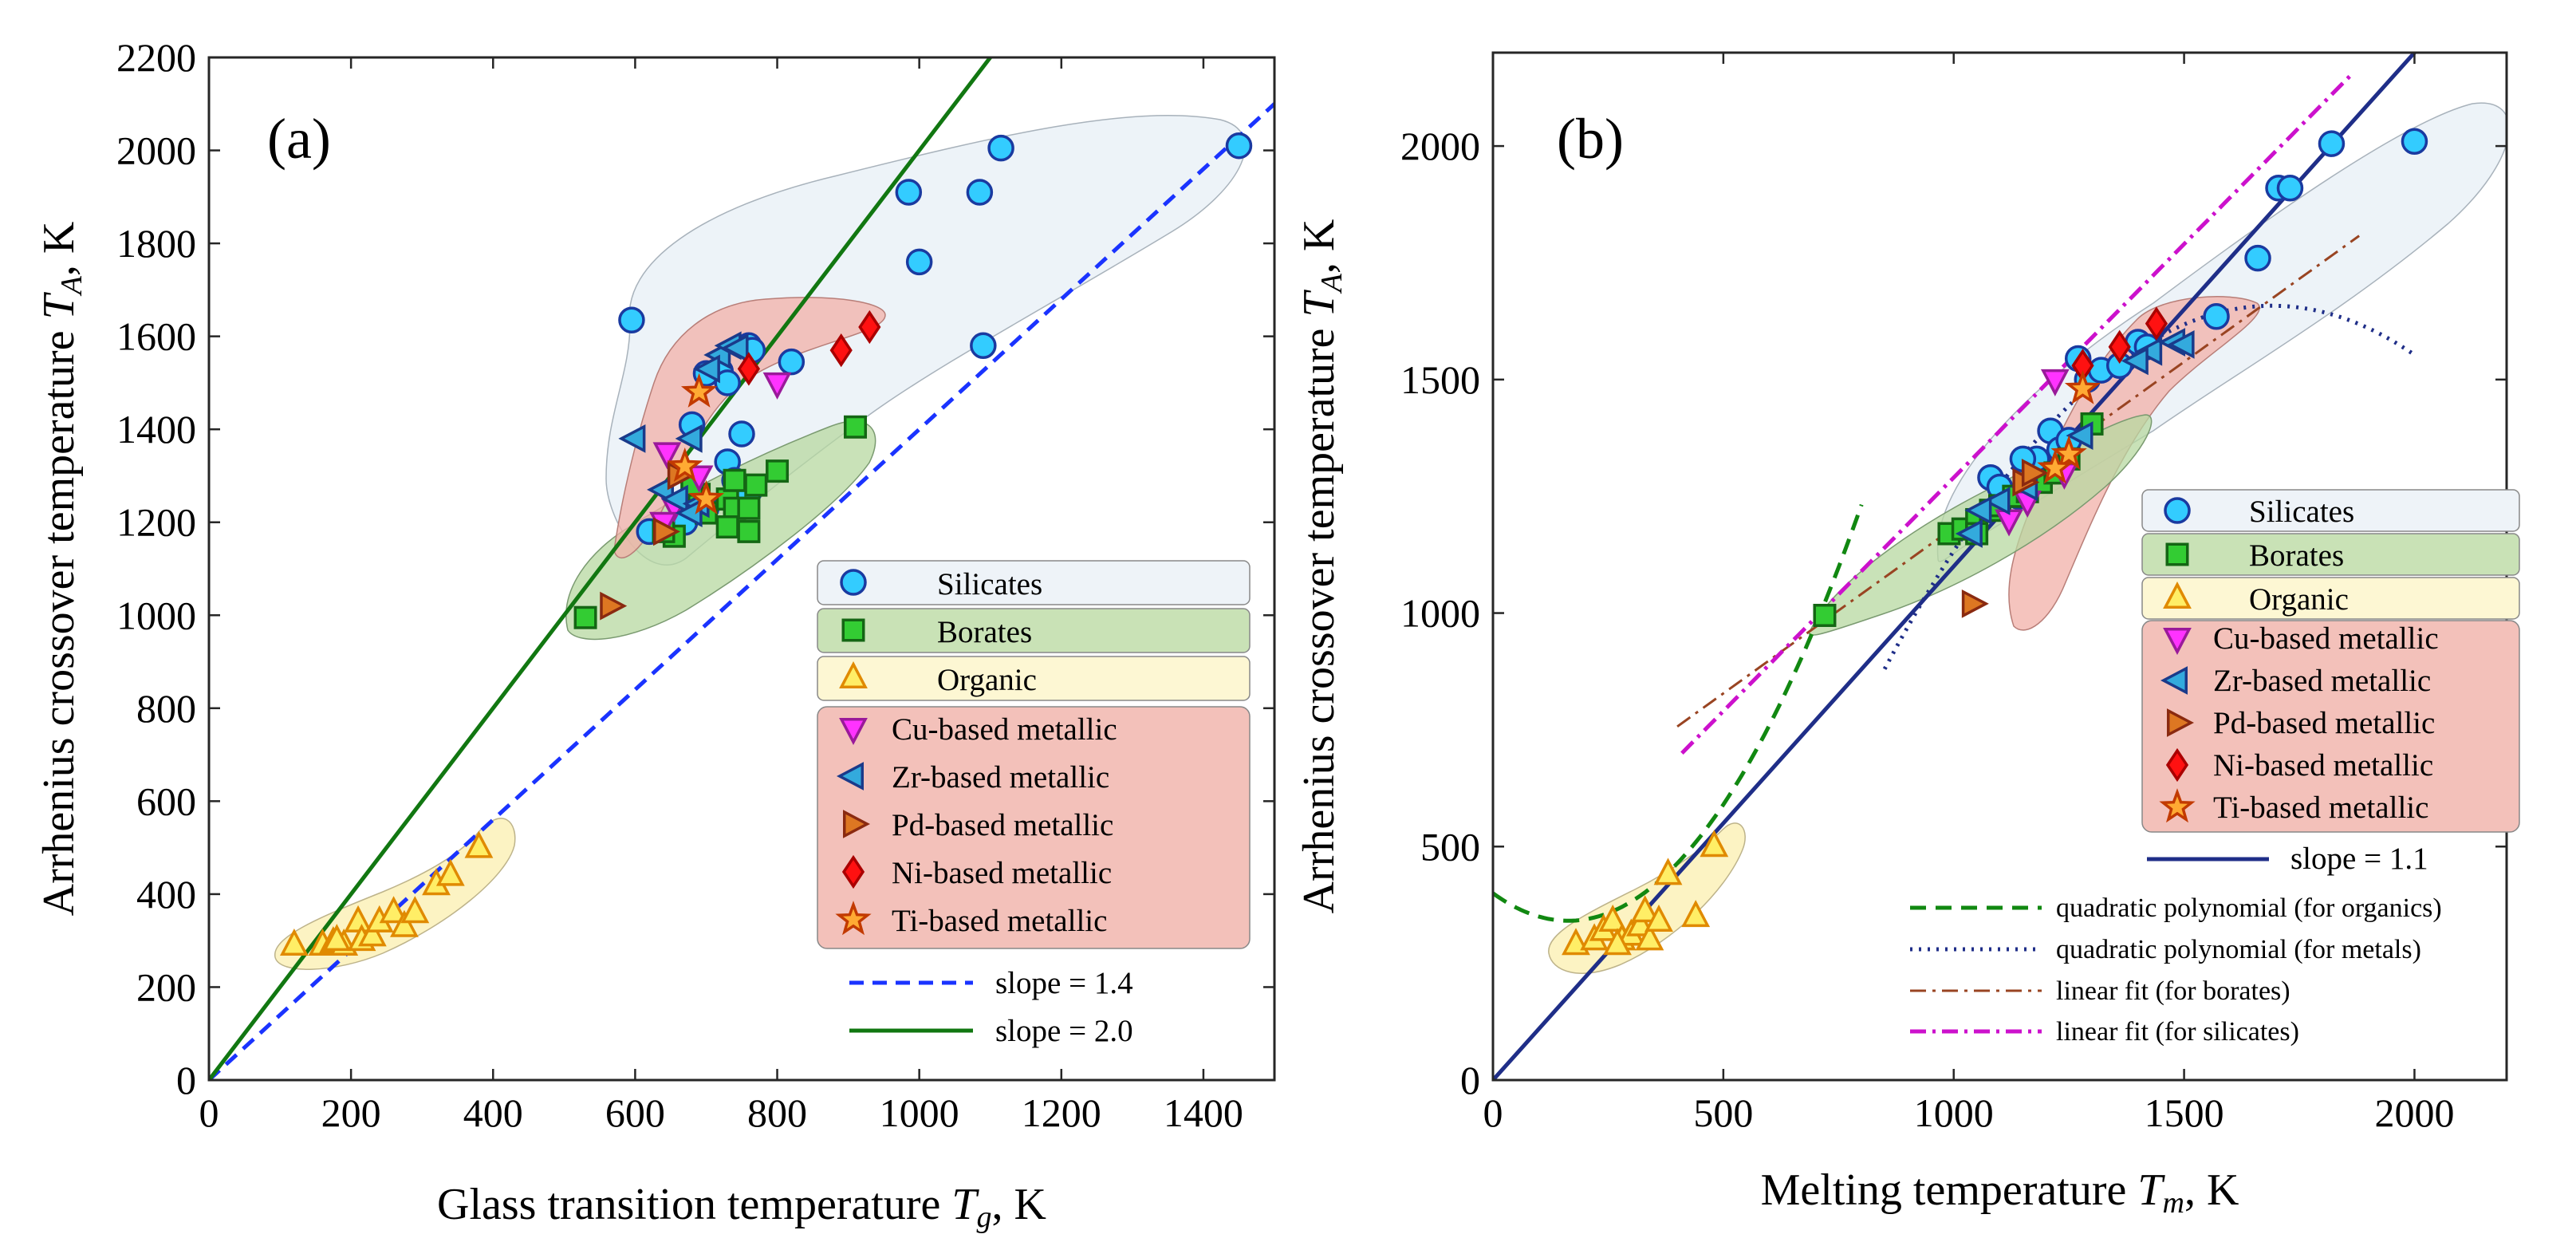  I want to click on a-xtick-label-3: 600, so click(635, 1112).